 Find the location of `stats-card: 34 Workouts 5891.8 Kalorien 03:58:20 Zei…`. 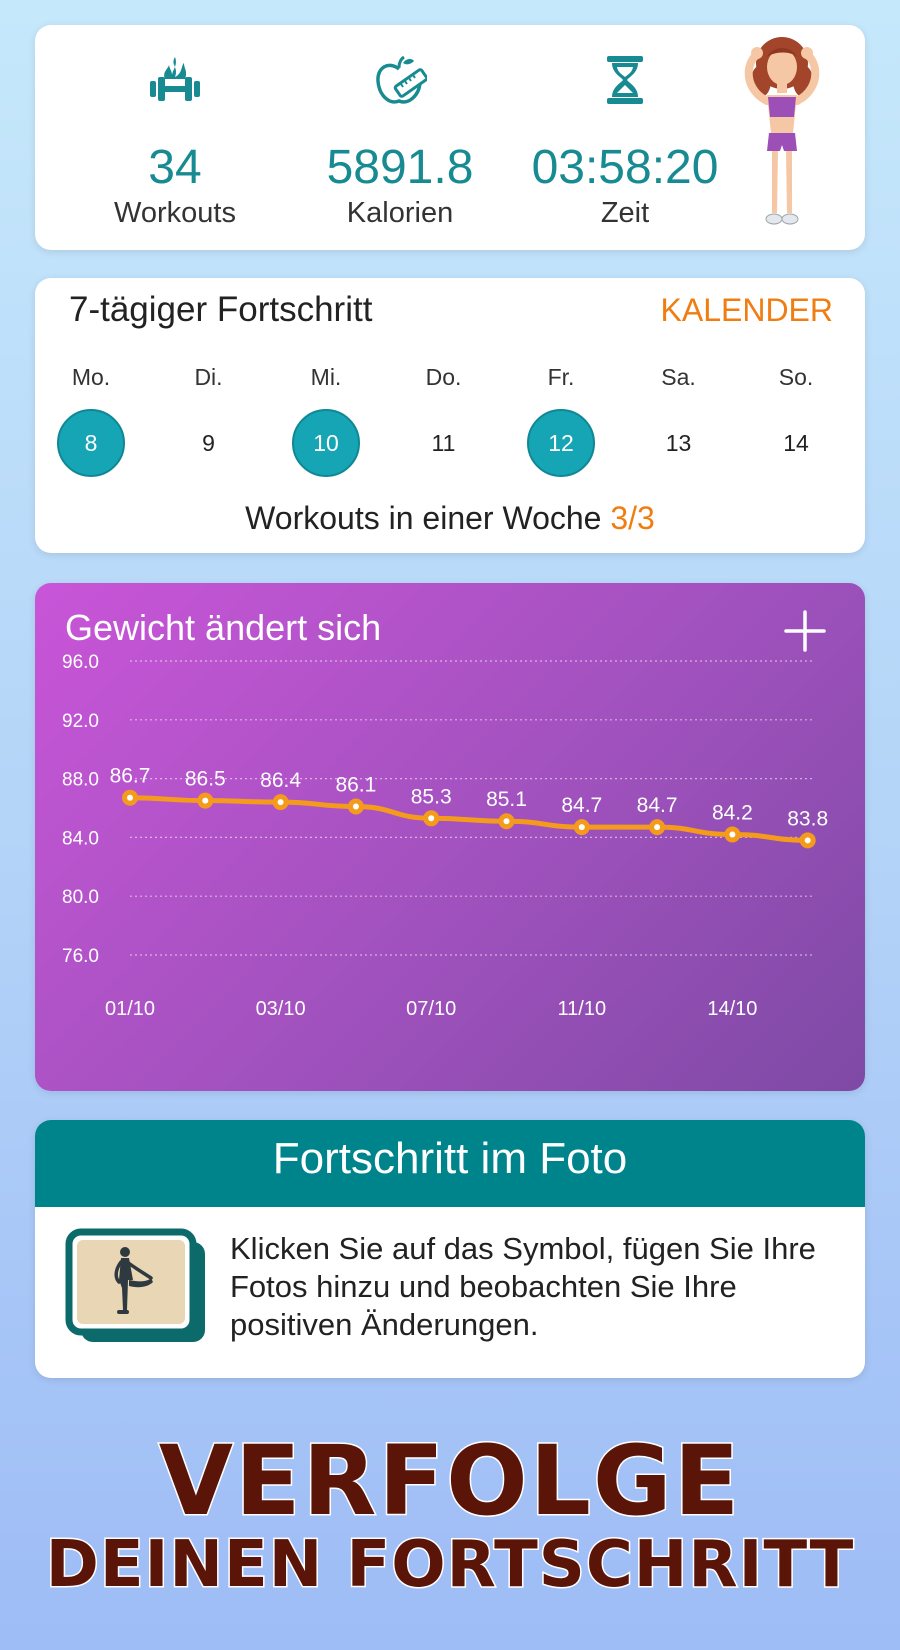

stats-card: 34 Workouts 5891.8 Kalorien 03:58:20 Zei… is located at coordinates (450, 137).